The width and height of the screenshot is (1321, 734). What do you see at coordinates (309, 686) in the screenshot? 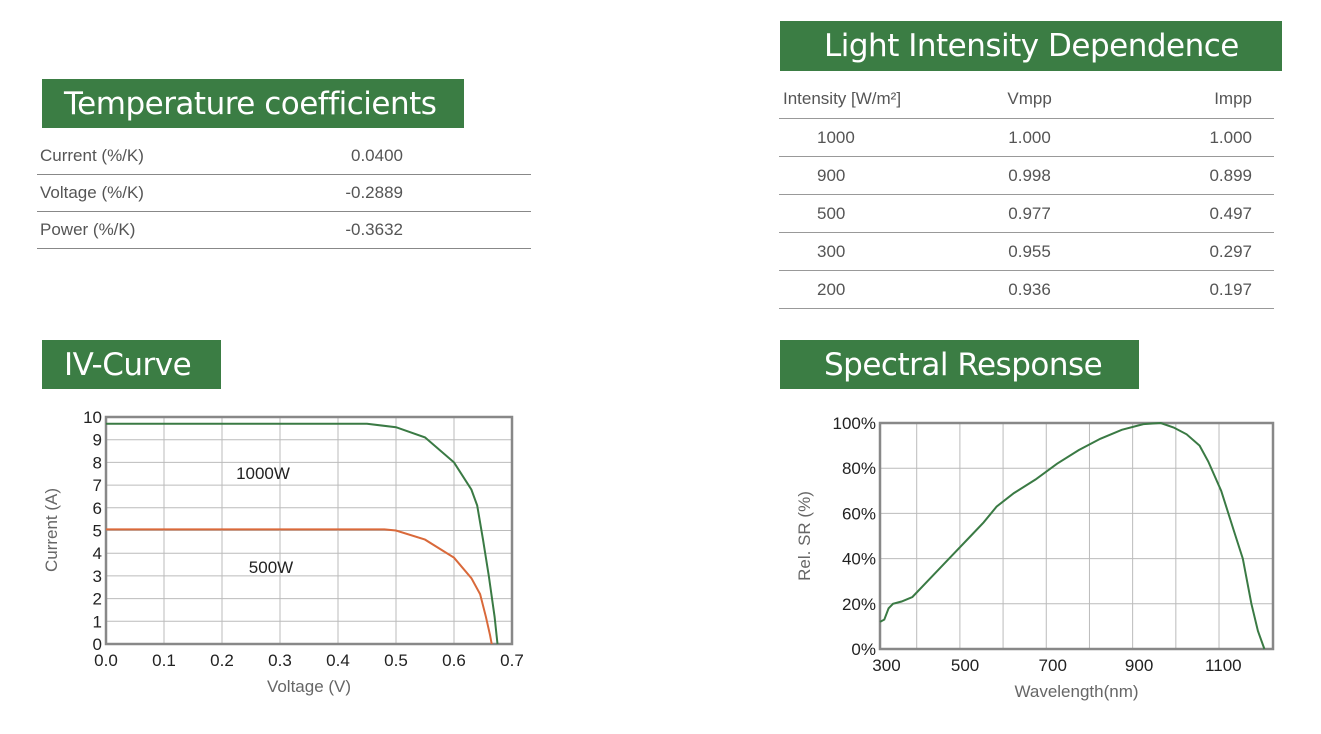
I see `x-axis-label: Voltage (V)` at bounding box center [309, 686].